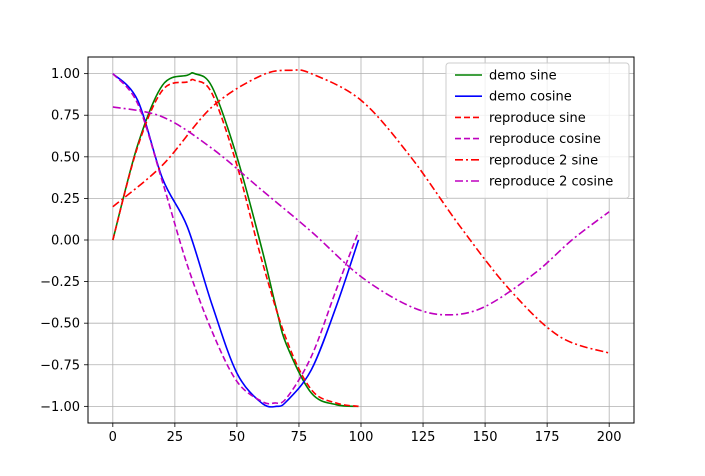 This screenshot has height=476, width=705. I want to click on y-tick-label: −1.00, so click(60, 407).